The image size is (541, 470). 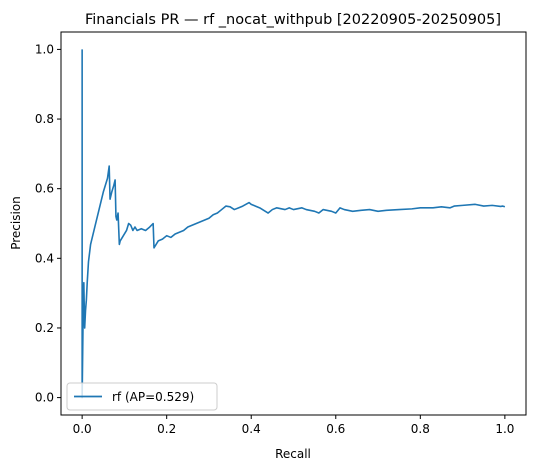 I want to click on legend-entry-label: rf (AP=0.529), so click(x=153, y=397).